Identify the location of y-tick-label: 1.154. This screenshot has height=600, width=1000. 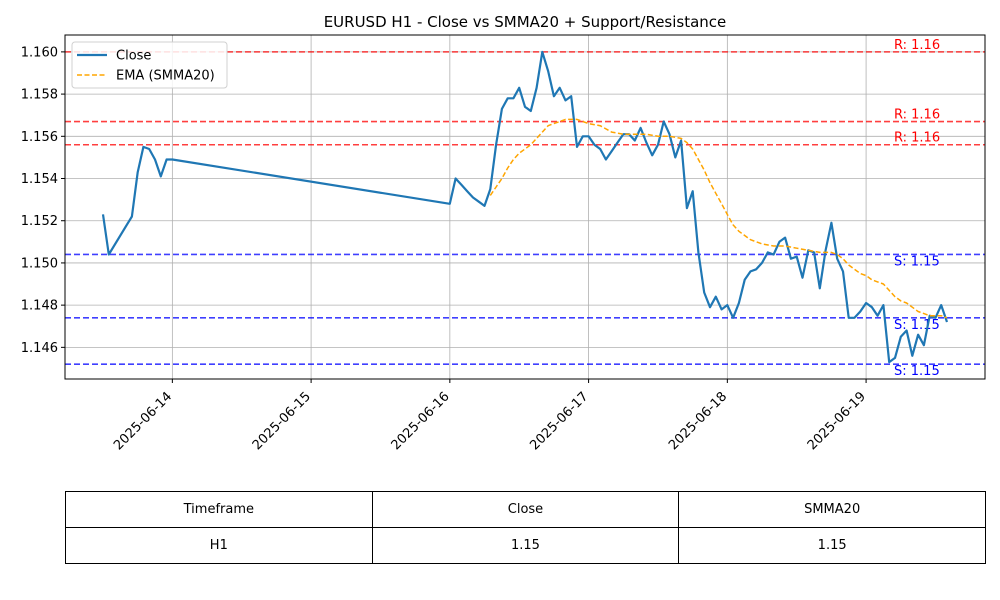
(39, 179).